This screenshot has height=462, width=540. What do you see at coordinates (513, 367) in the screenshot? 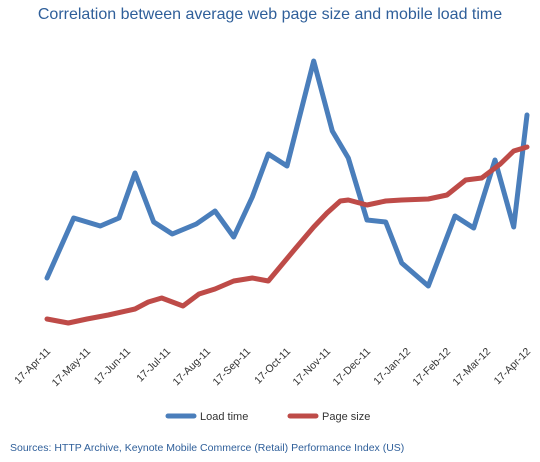
I see `x-tick-label: 17-Apr-12` at bounding box center [513, 367].